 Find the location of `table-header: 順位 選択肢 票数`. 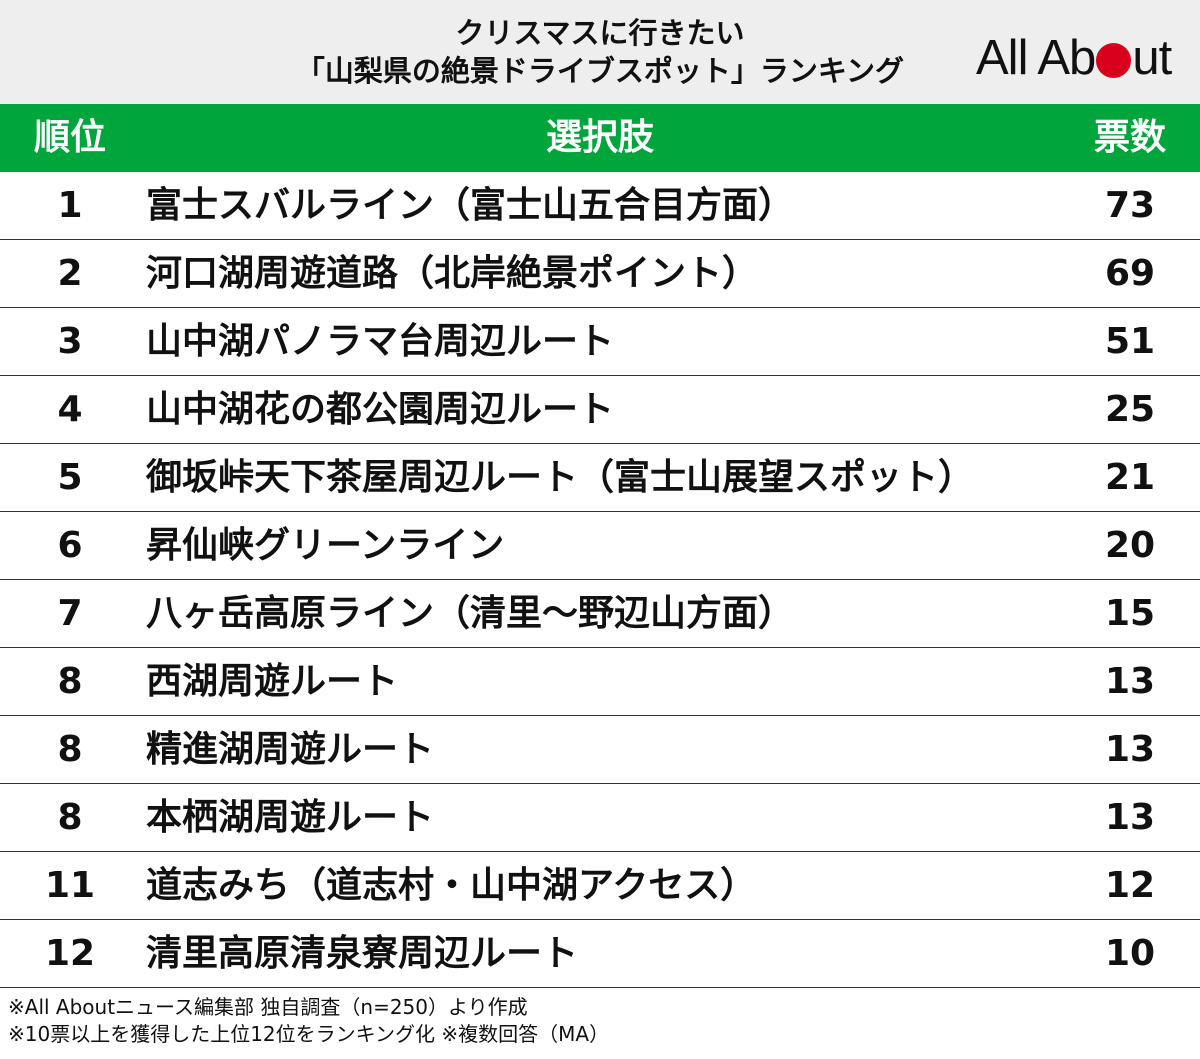

table-header: 順位 選択肢 票数 is located at coordinates (600, 138).